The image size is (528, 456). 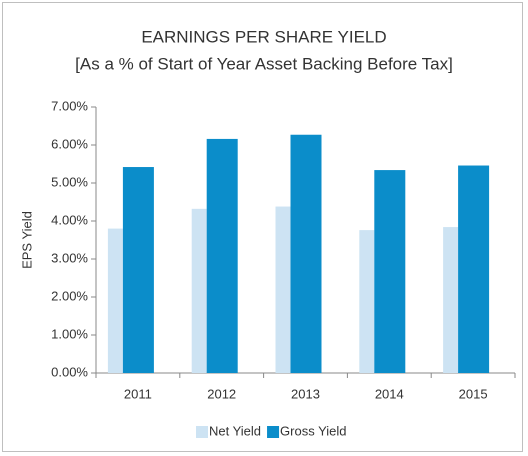 What do you see at coordinates (305, 393) in the screenshot?
I see `x-tick-label: 2013` at bounding box center [305, 393].